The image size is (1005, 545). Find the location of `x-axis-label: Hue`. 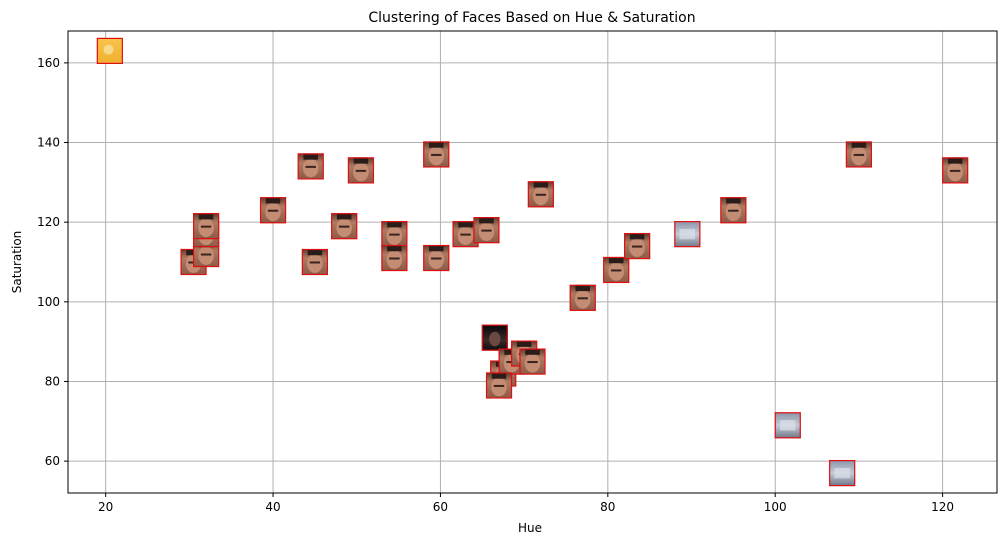

x-axis-label: Hue is located at coordinates (530, 528).